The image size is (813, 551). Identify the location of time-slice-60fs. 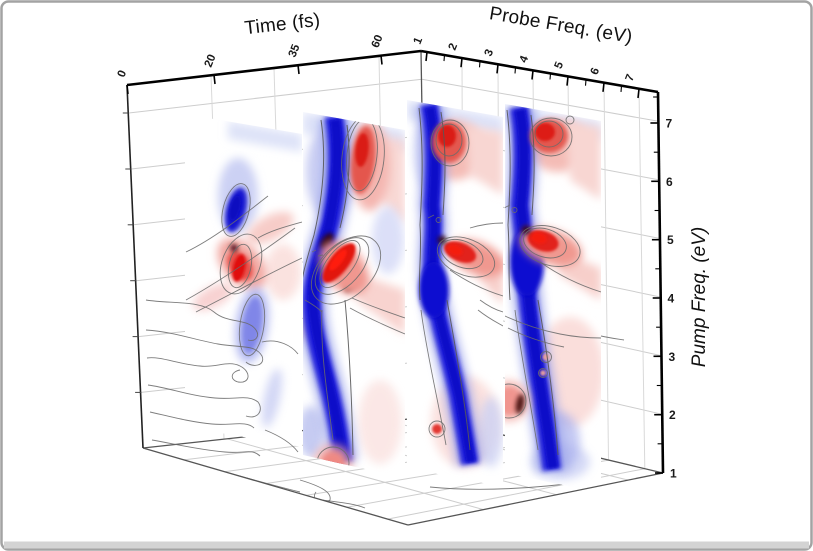
(553, 298).